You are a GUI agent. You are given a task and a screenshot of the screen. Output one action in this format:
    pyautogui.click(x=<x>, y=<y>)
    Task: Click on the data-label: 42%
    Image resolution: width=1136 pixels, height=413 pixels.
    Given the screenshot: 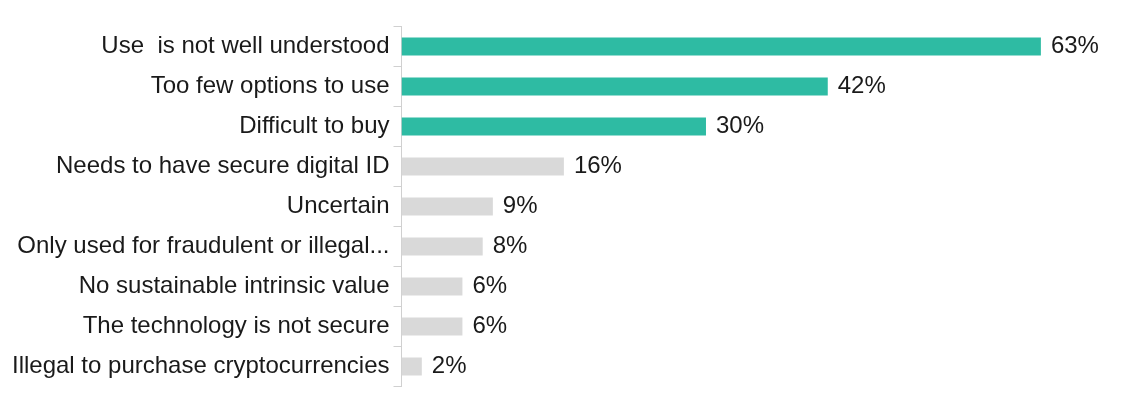 What is the action you would take?
    pyautogui.click(x=861, y=85)
    